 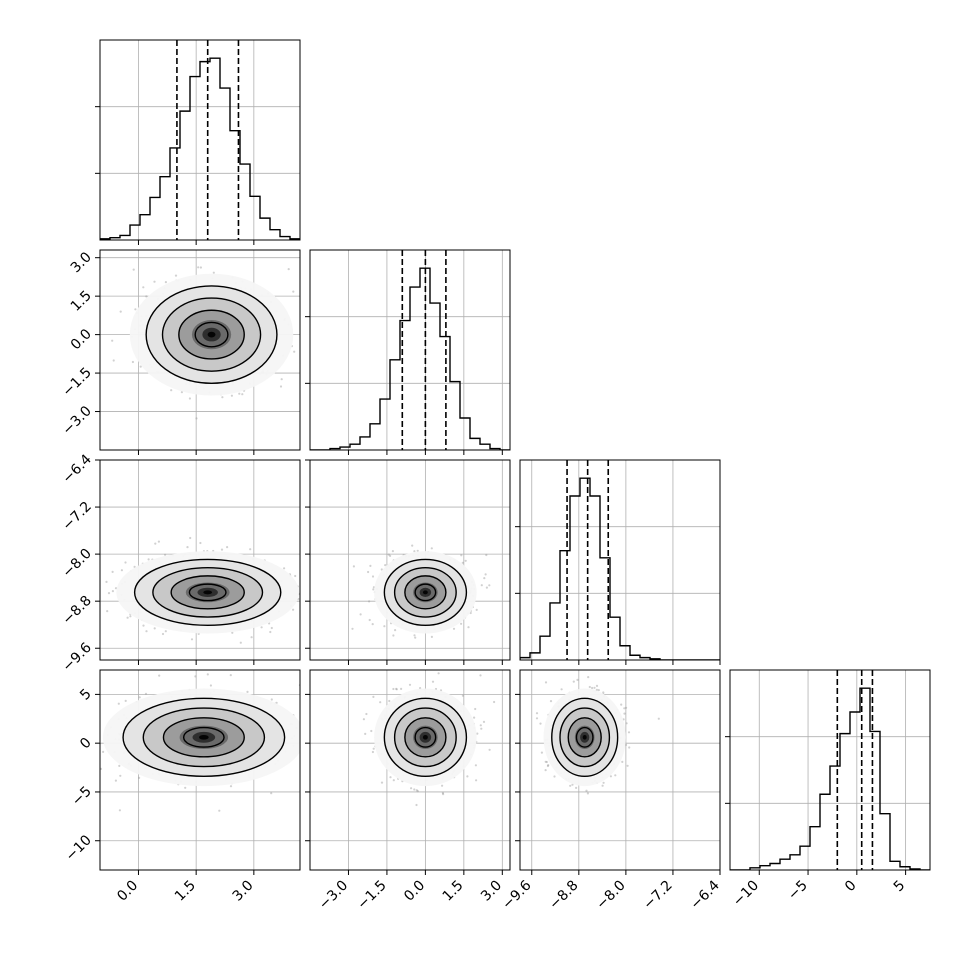 I want to click on x-tick-label: −5, so click(x=798, y=891).